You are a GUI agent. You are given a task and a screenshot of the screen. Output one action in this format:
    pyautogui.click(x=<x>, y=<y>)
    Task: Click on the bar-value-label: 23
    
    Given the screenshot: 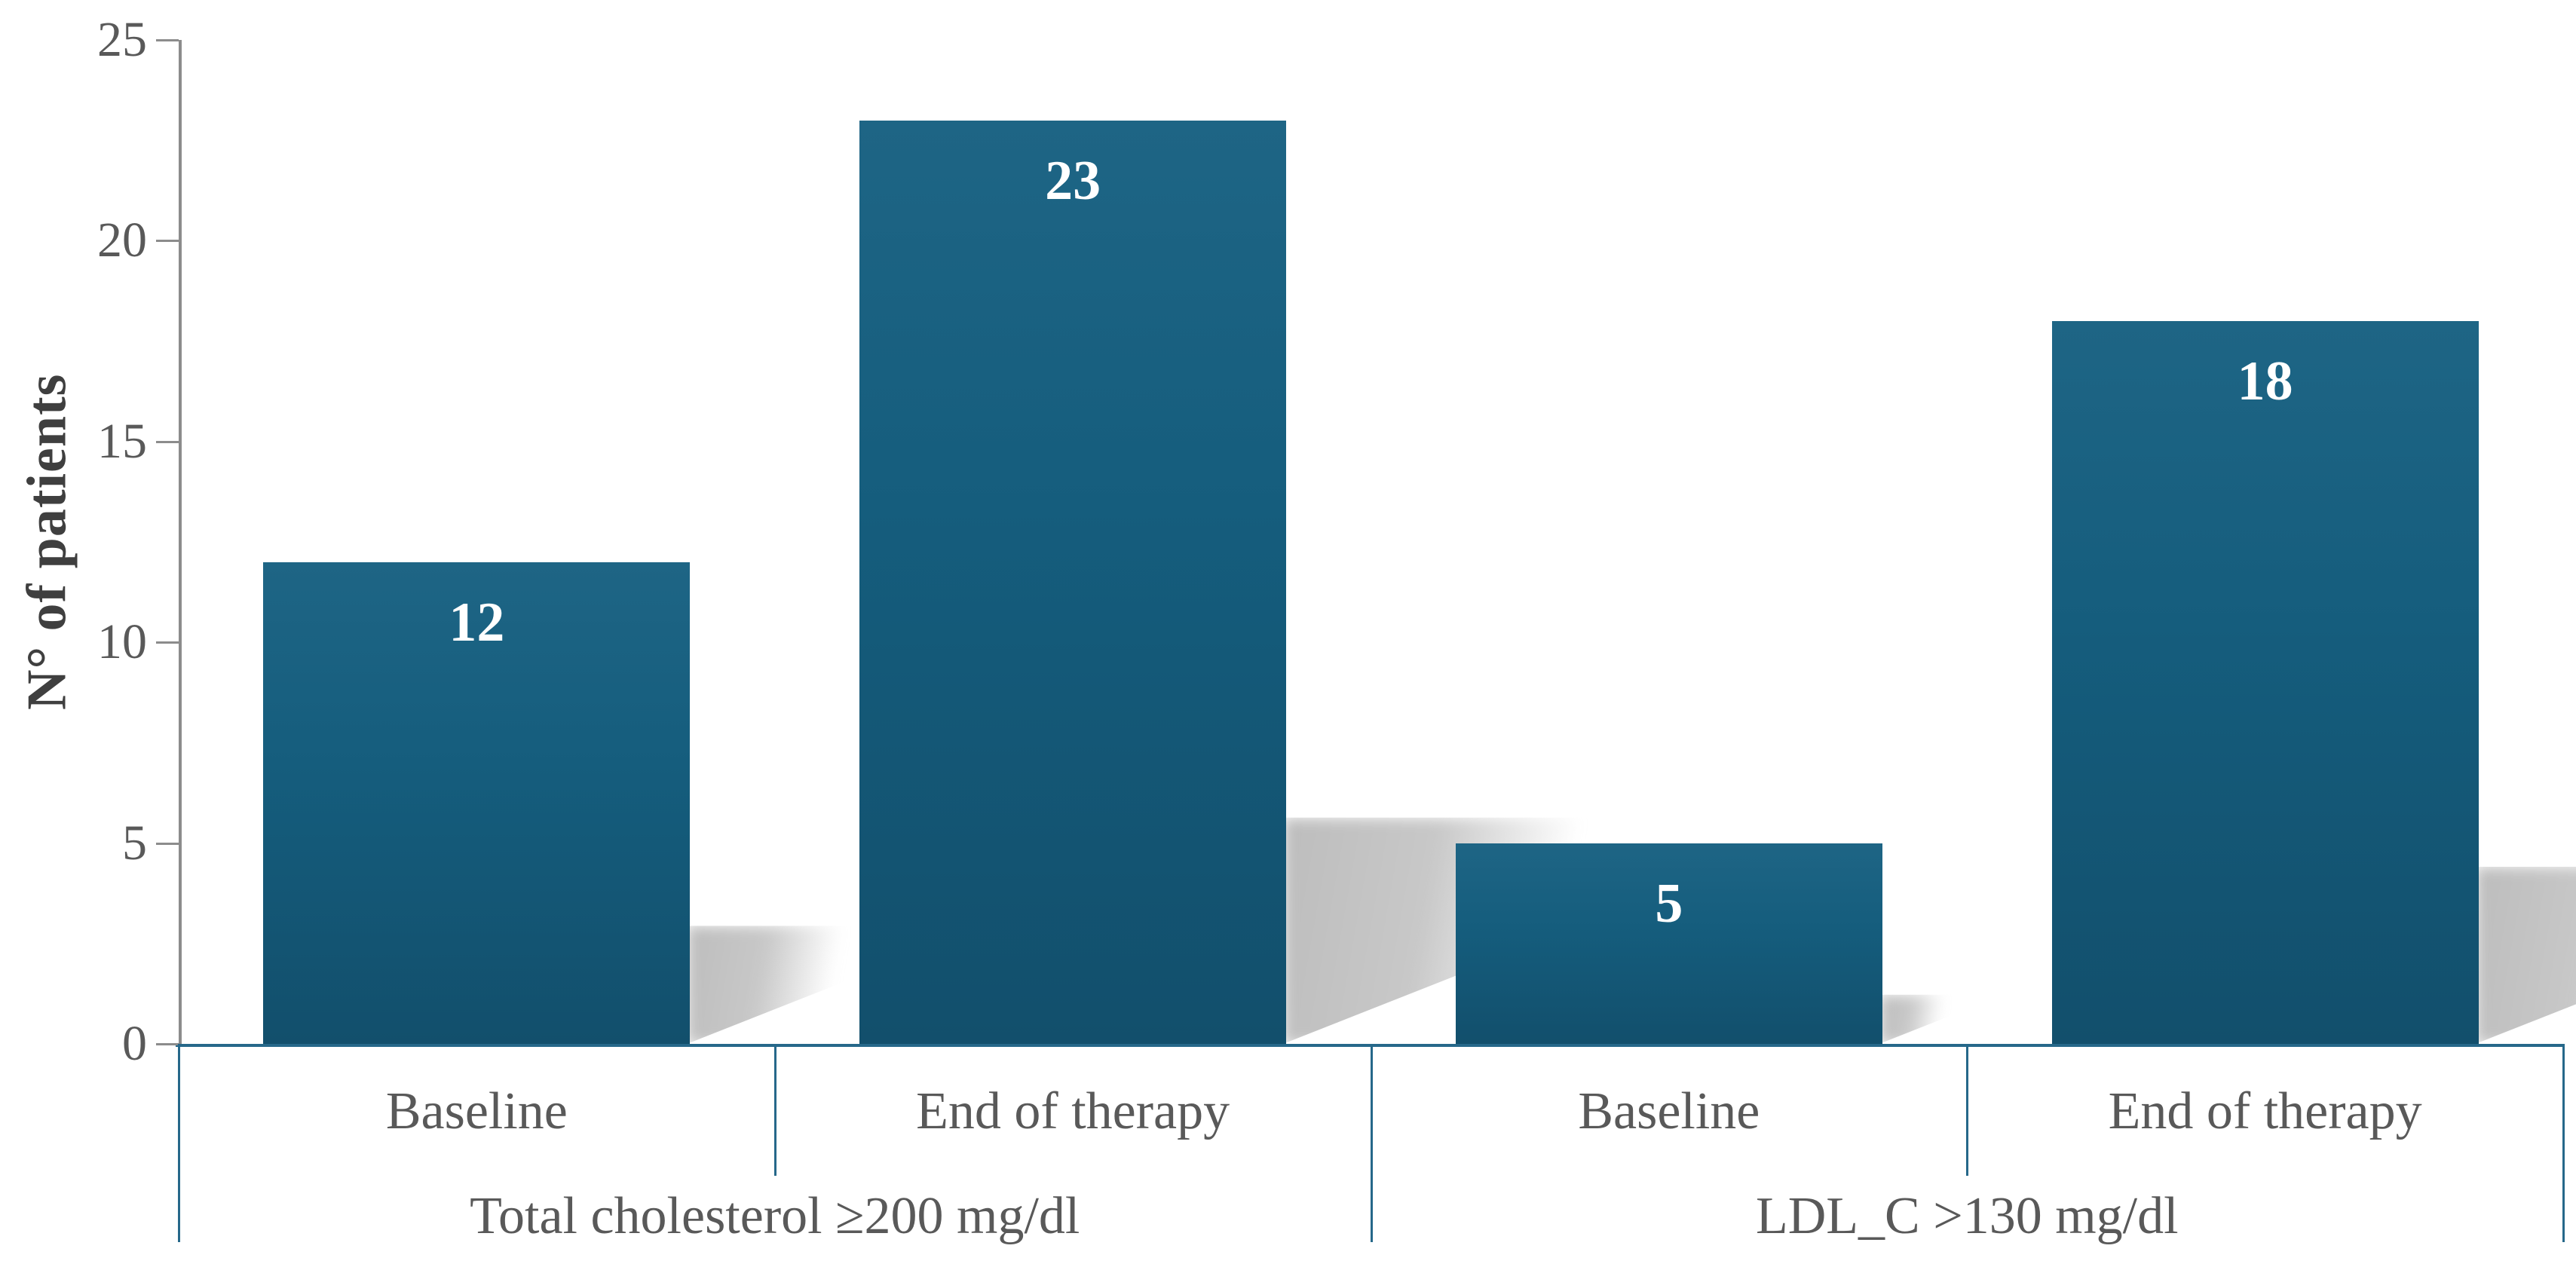 What is the action you would take?
    pyautogui.click(x=1073, y=180)
    